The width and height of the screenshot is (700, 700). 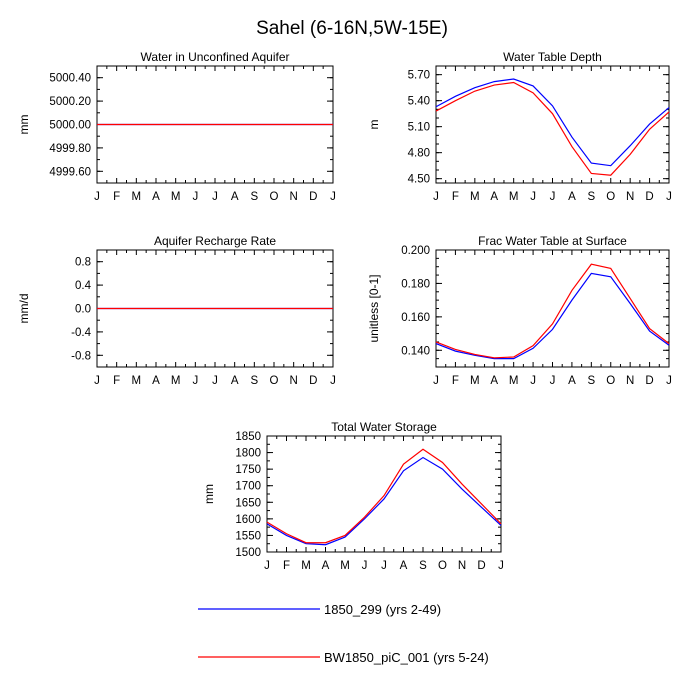 I want to click on y-tick-label: 1850, so click(x=248, y=437).